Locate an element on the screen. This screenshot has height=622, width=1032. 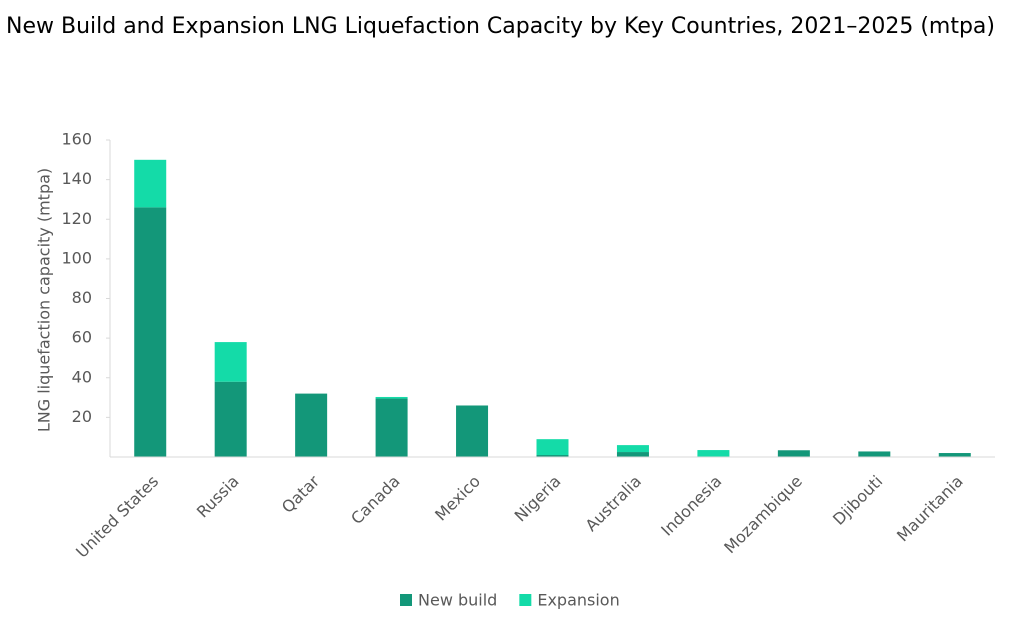
y-tick-label: 60 is located at coordinates (82, 337).